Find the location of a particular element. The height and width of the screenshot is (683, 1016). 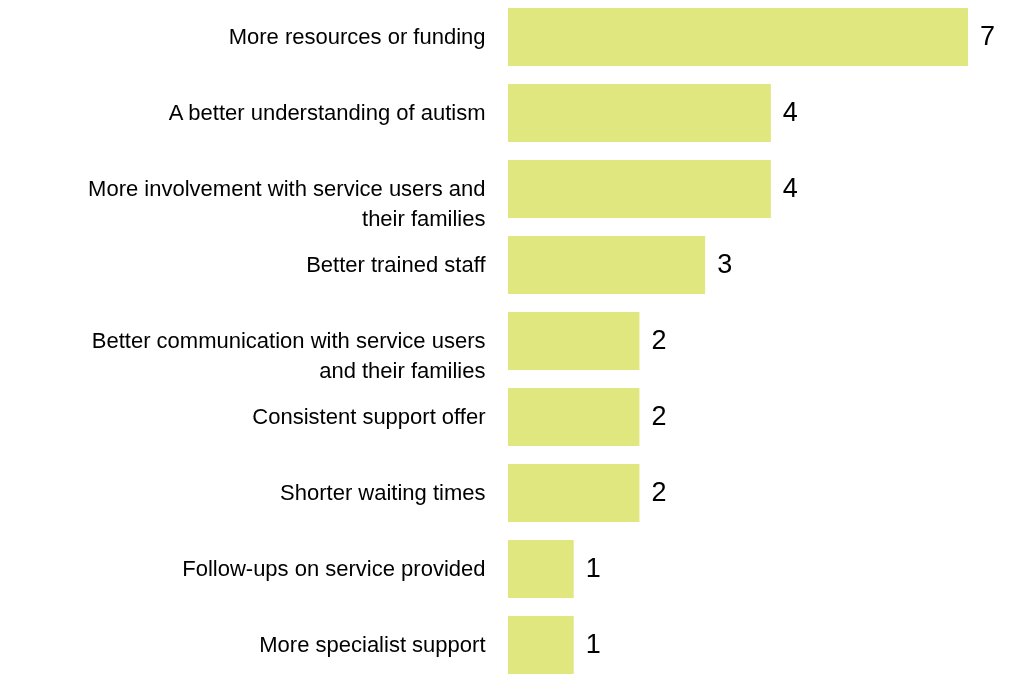

data-label: 7 is located at coordinates (988, 36).